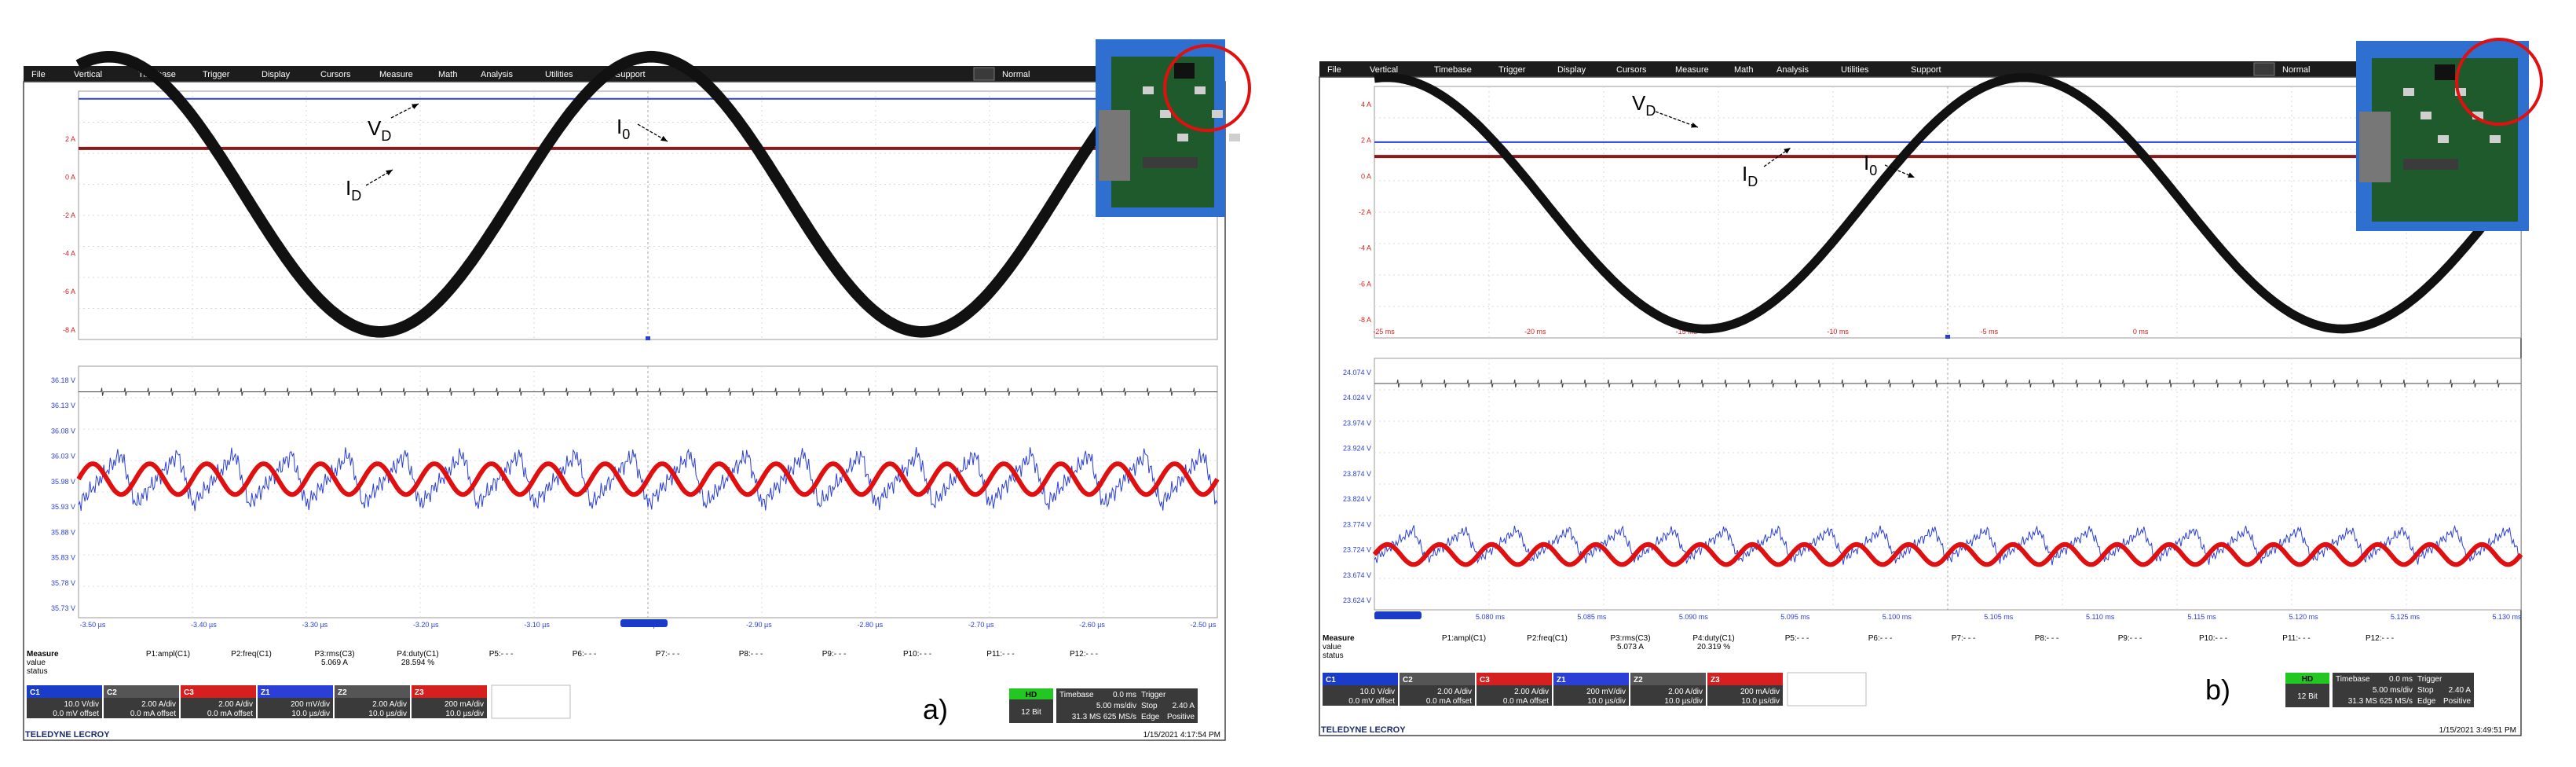  What do you see at coordinates (1170, 162) in the screenshot?
I see `pcb-connector` at bounding box center [1170, 162].